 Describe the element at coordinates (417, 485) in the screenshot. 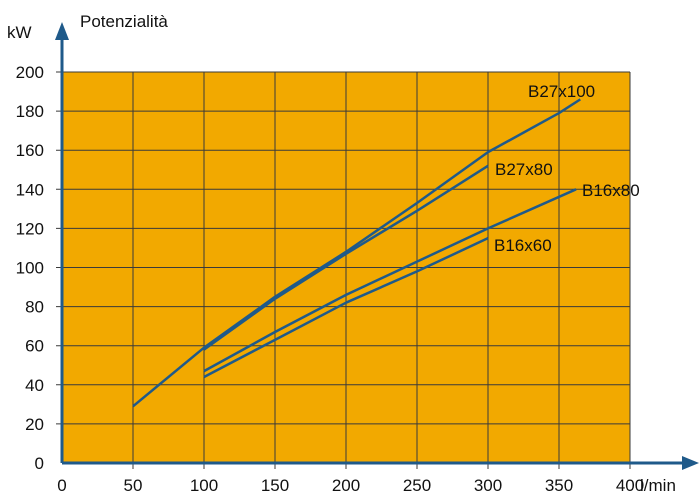

I see `x-tick-label: 250` at that location.